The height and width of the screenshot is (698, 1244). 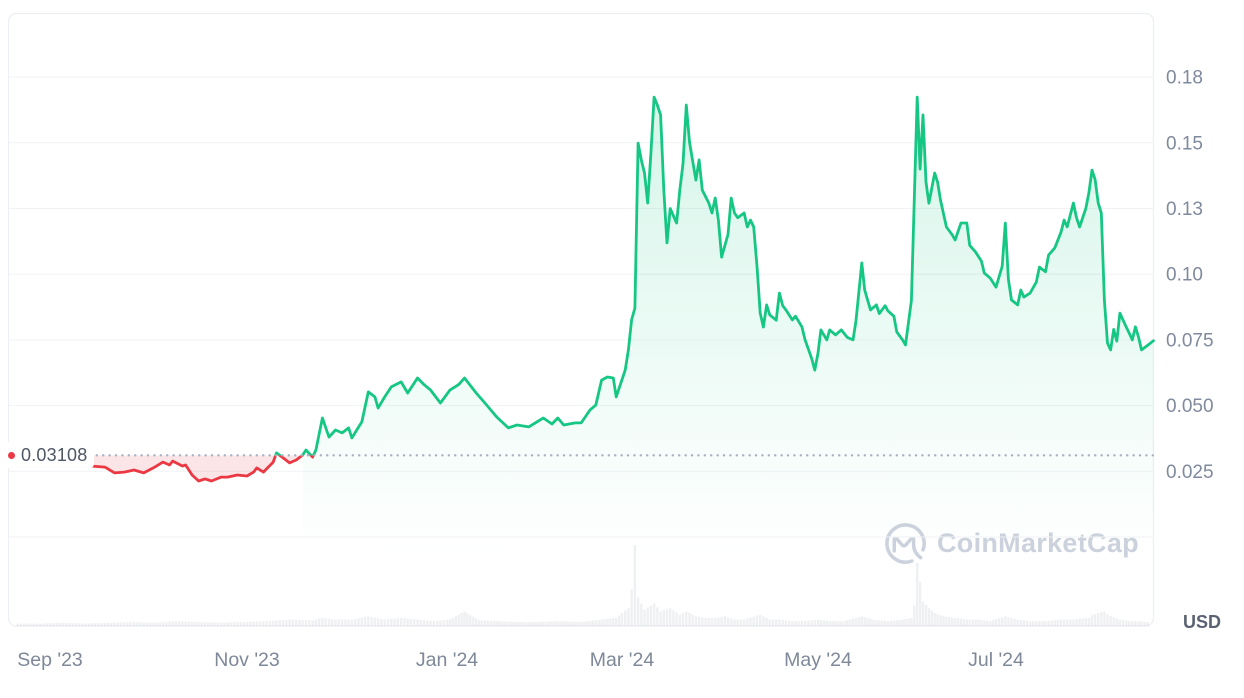 I want to click on reference-price-value: 0.03108, so click(x=54, y=454).